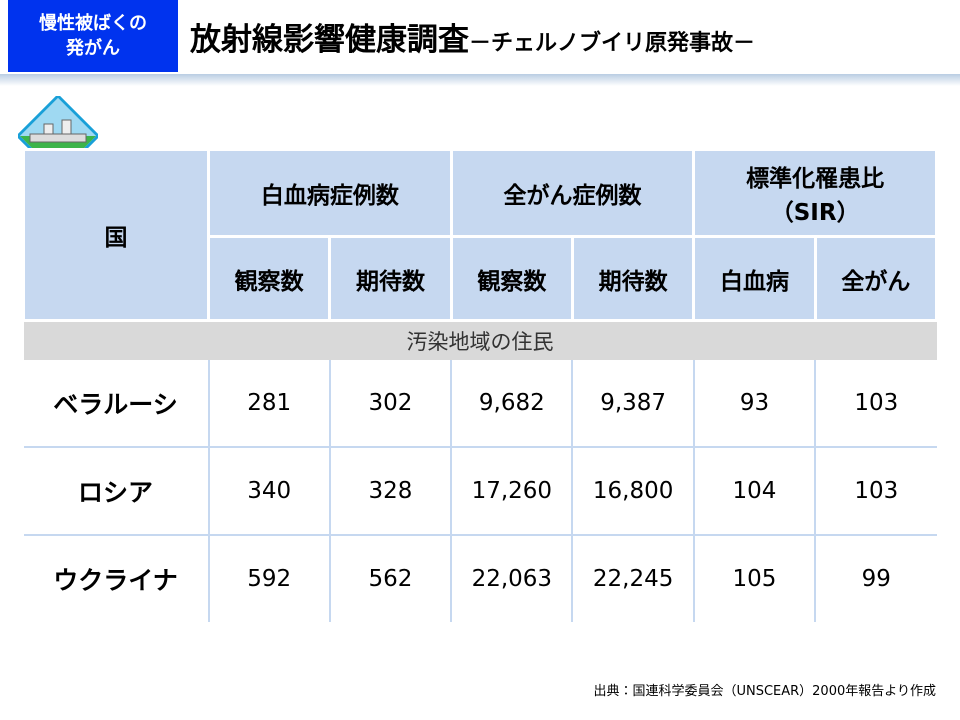  Describe the element at coordinates (511, 491) in the screenshot. I see `cell: 17,260` at that location.